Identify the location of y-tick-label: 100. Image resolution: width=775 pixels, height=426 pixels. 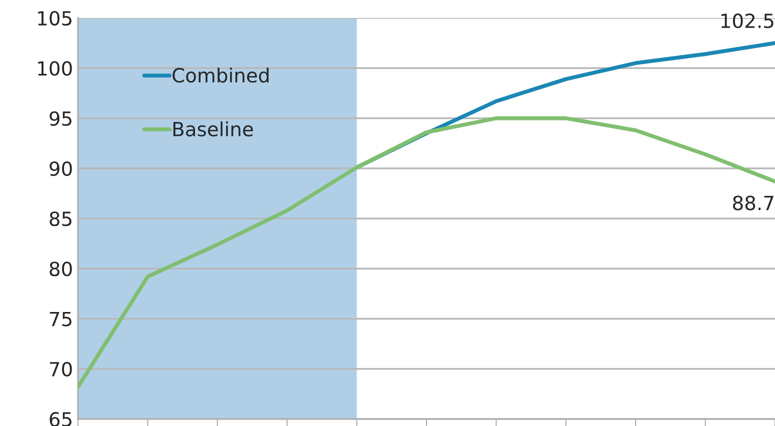
(55, 68).